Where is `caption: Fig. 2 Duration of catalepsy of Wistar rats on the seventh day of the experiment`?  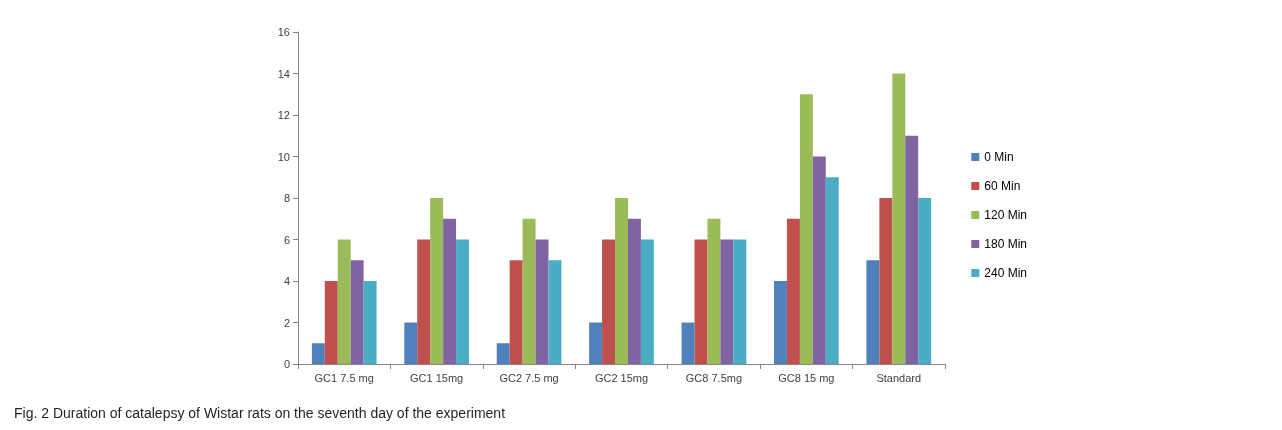
caption: Fig. 2 Duration of catalepsy of Wistar rats on the seventh day of the experiment is located at coordinates (260, 413).